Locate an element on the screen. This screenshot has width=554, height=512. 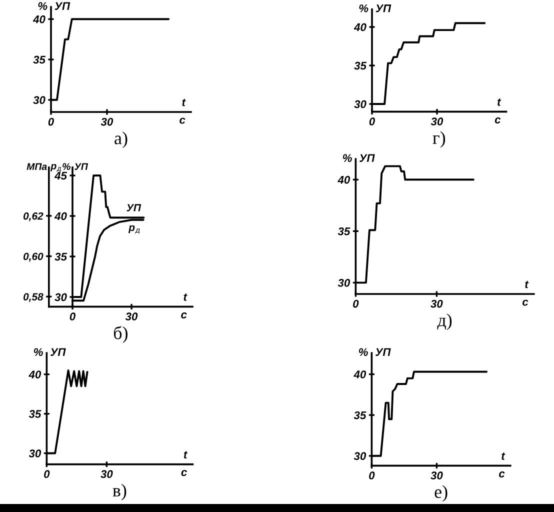
text: д) is located at coordinates (444, 322).